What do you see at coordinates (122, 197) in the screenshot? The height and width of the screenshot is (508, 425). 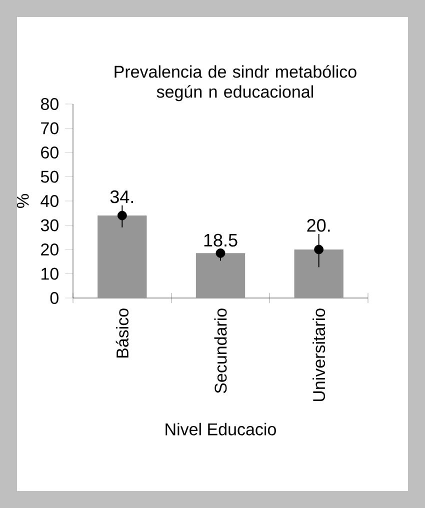 I see `data-label: 34.` at bounding box center [122, 197].